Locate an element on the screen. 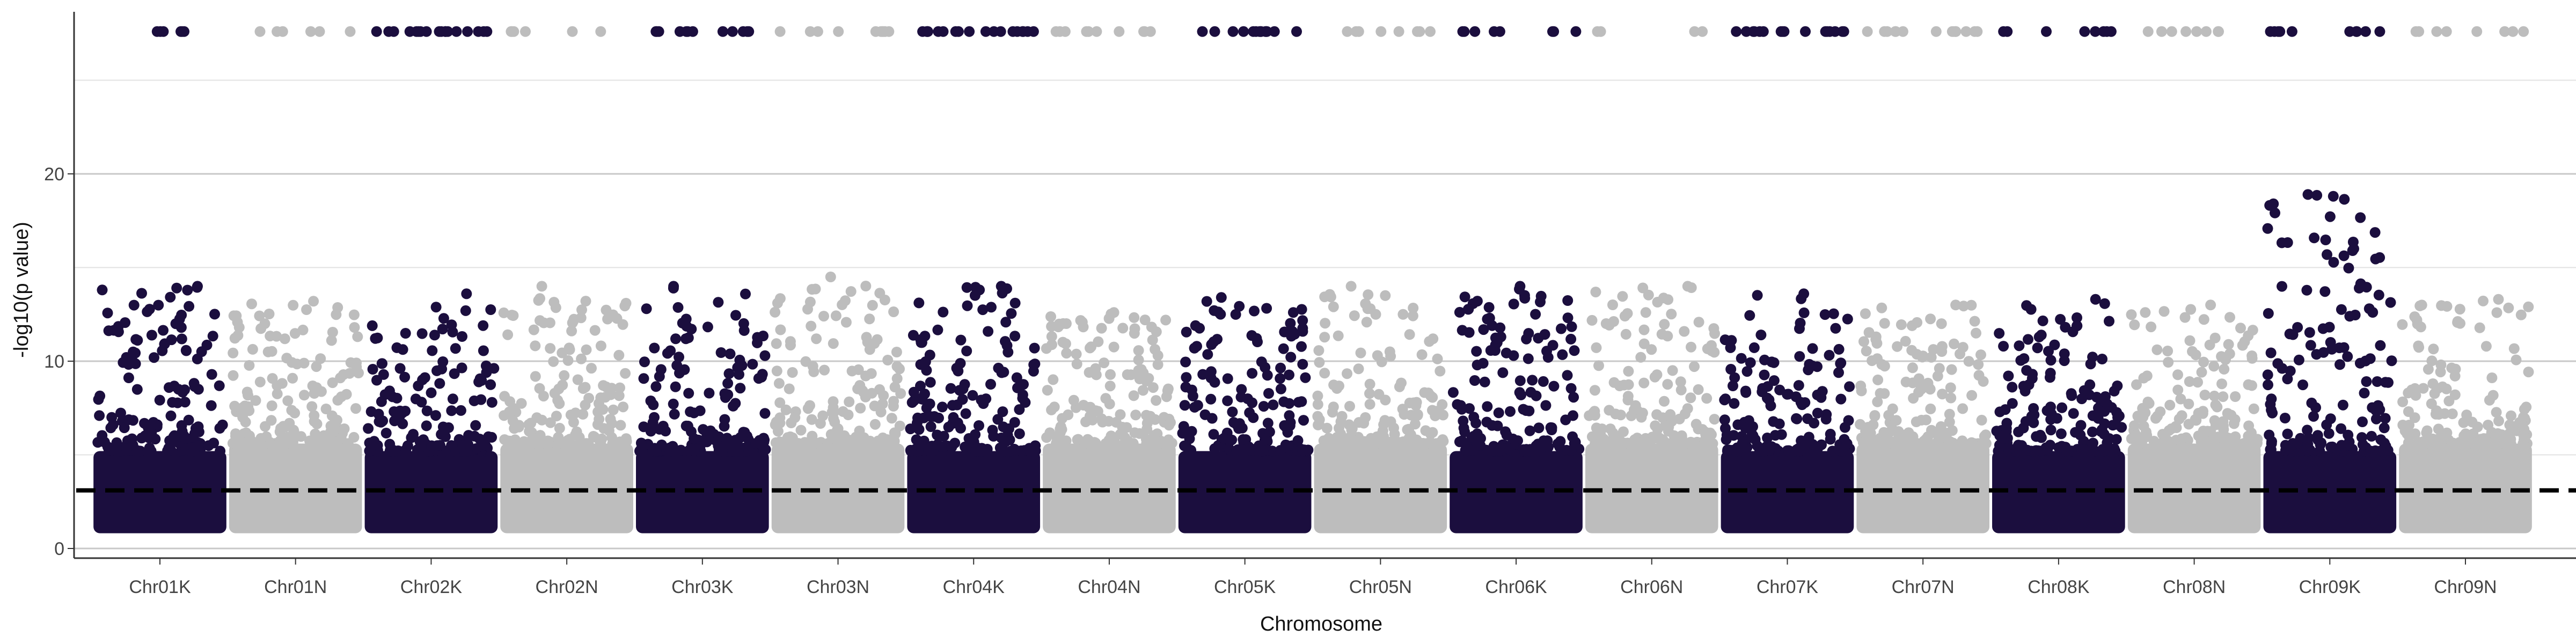  x-tick-label: Chr01K is located at coordinates (160, 587).